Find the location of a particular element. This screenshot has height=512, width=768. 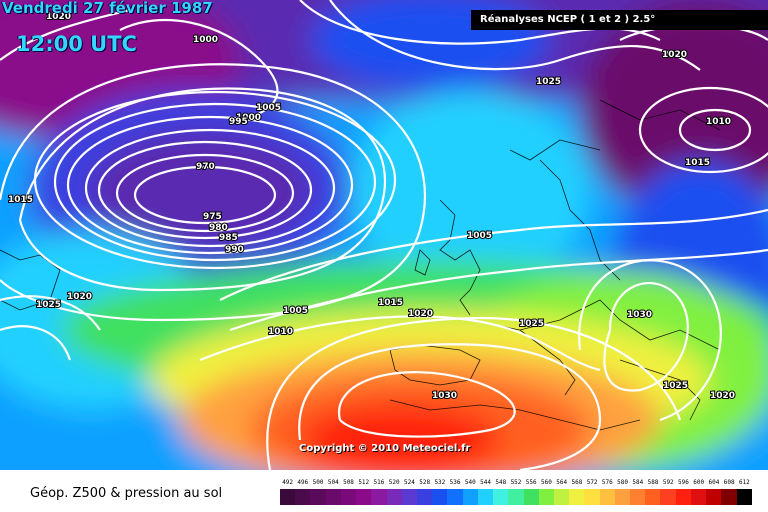

map-date: Vendredi 27 février 1987 is located at coordinates (107, 8).